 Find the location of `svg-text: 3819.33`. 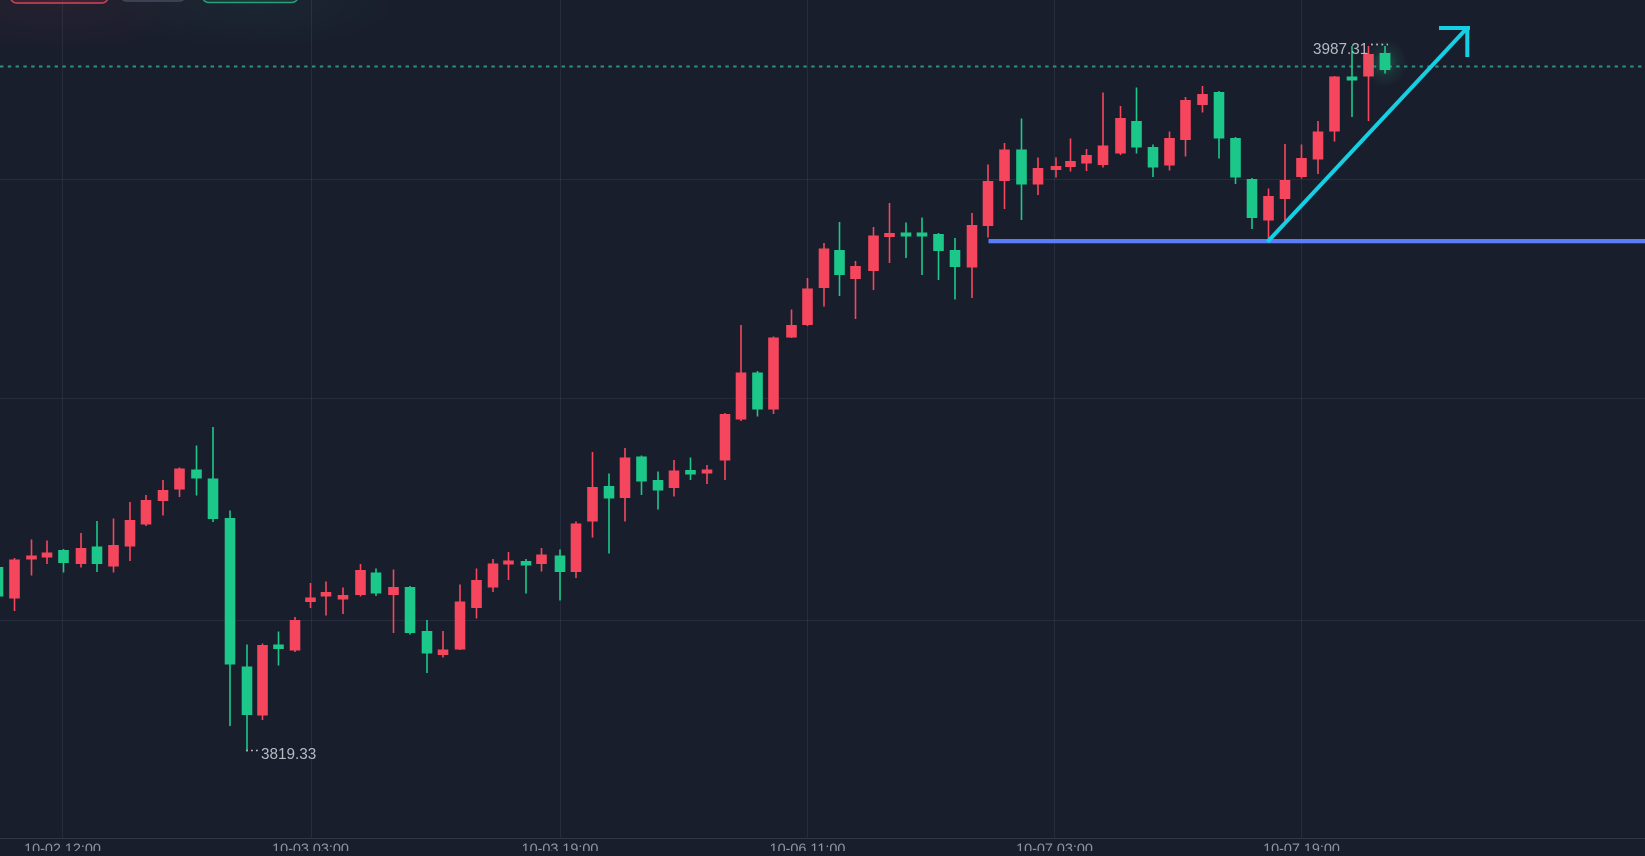

svg-text: 3819.33 is located at coordinates (288, 754).